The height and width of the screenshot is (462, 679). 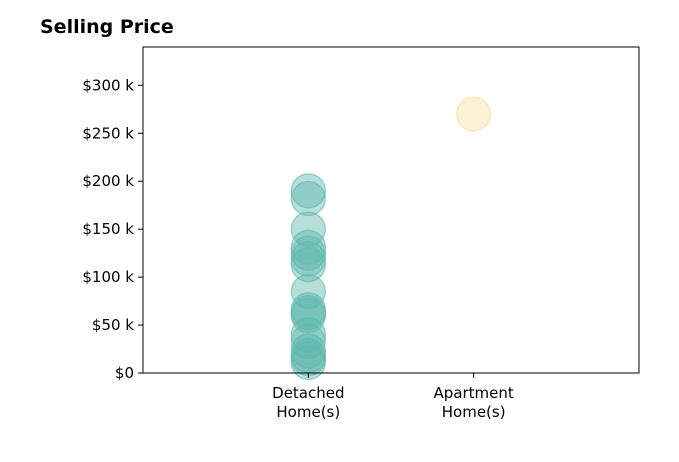 I want to click on y-tick-label: $100 k, so click(x=108, y=277).